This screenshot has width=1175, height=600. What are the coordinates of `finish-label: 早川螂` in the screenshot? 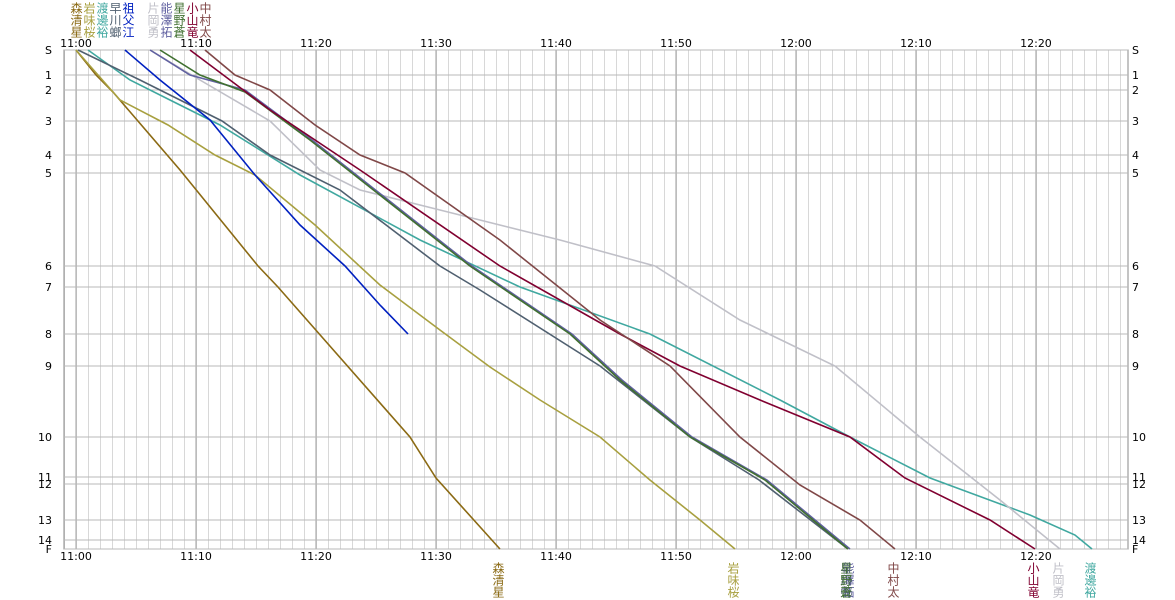 It's located at (846, 580).